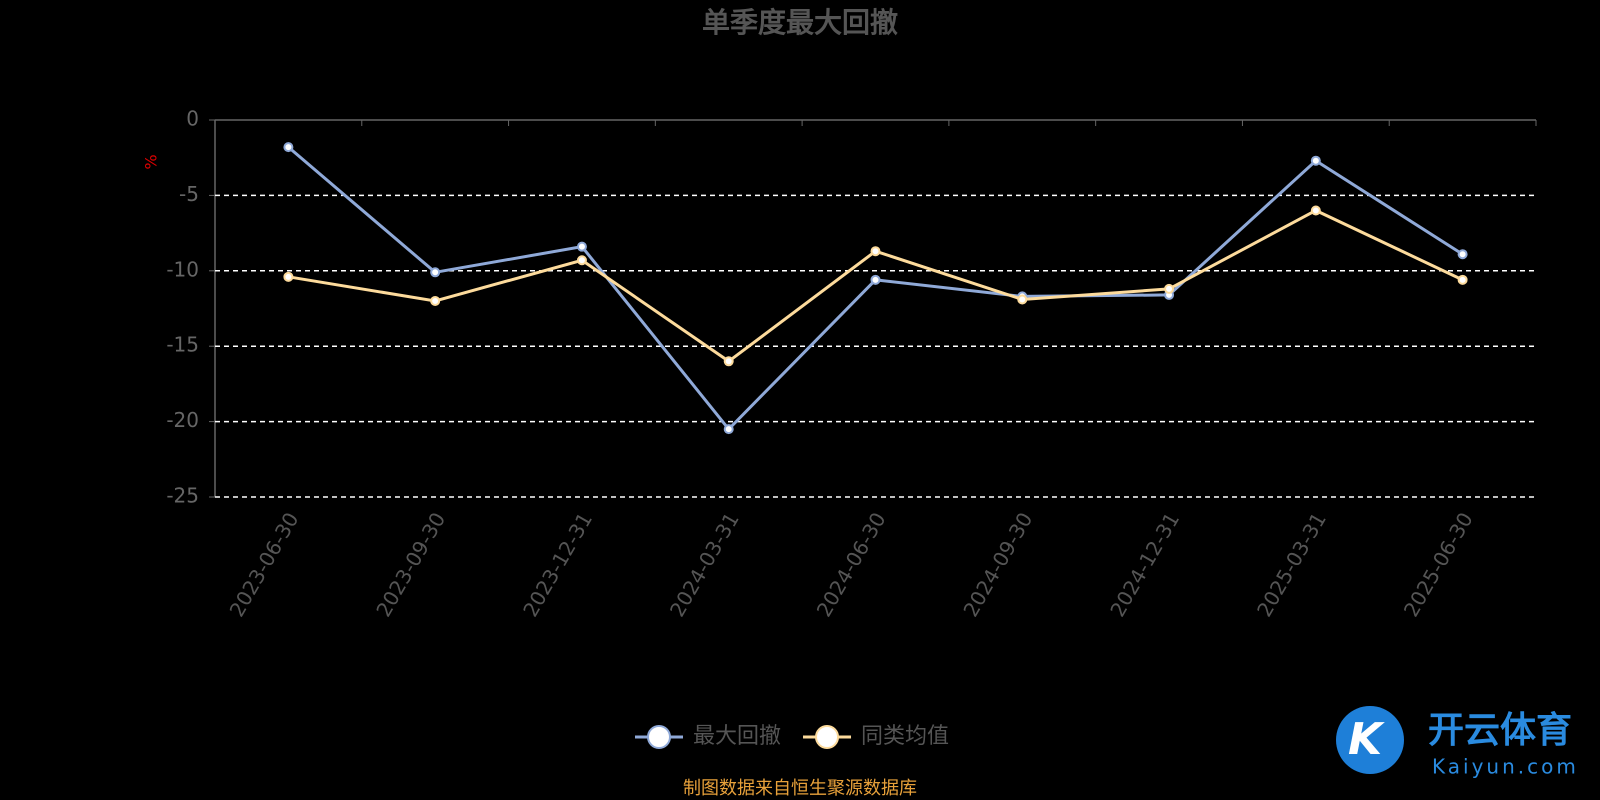 The image size is (1600, 800). What do you see at coordinates (876, 286) in the screenshot?
I see `series-line` at bounding box center [876, 286].